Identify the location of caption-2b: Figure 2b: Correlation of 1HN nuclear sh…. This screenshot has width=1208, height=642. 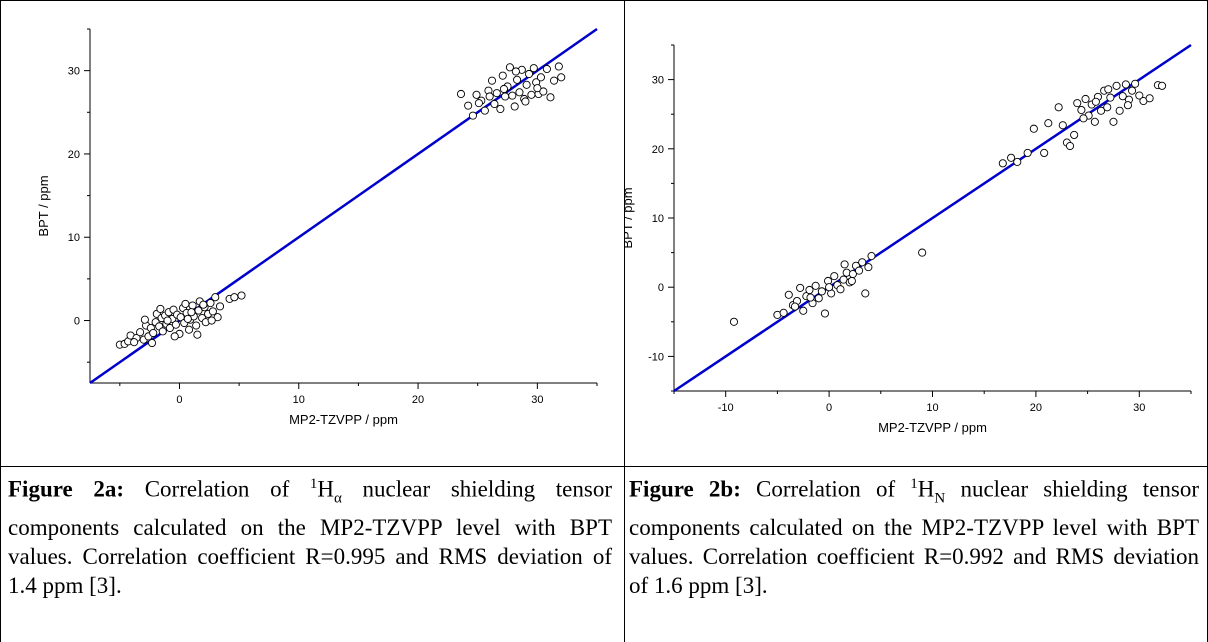
(914, 535).